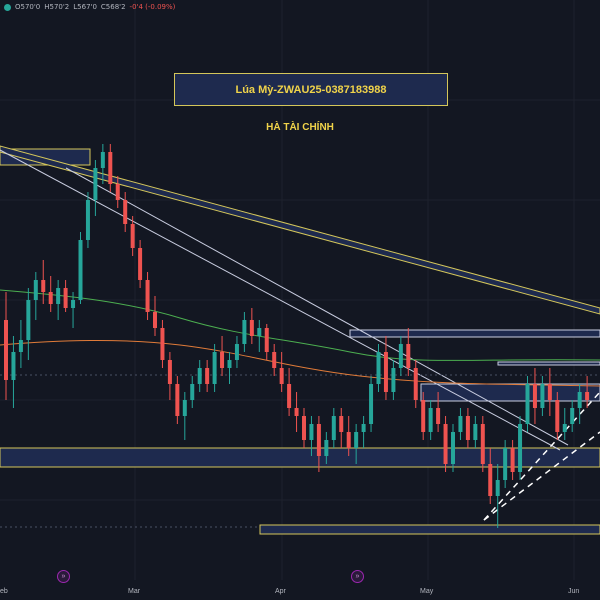 The image size is (600, 600). I want to click on chart-subtitle: HÀ TÀI CHÍNH, so click(300, 127).